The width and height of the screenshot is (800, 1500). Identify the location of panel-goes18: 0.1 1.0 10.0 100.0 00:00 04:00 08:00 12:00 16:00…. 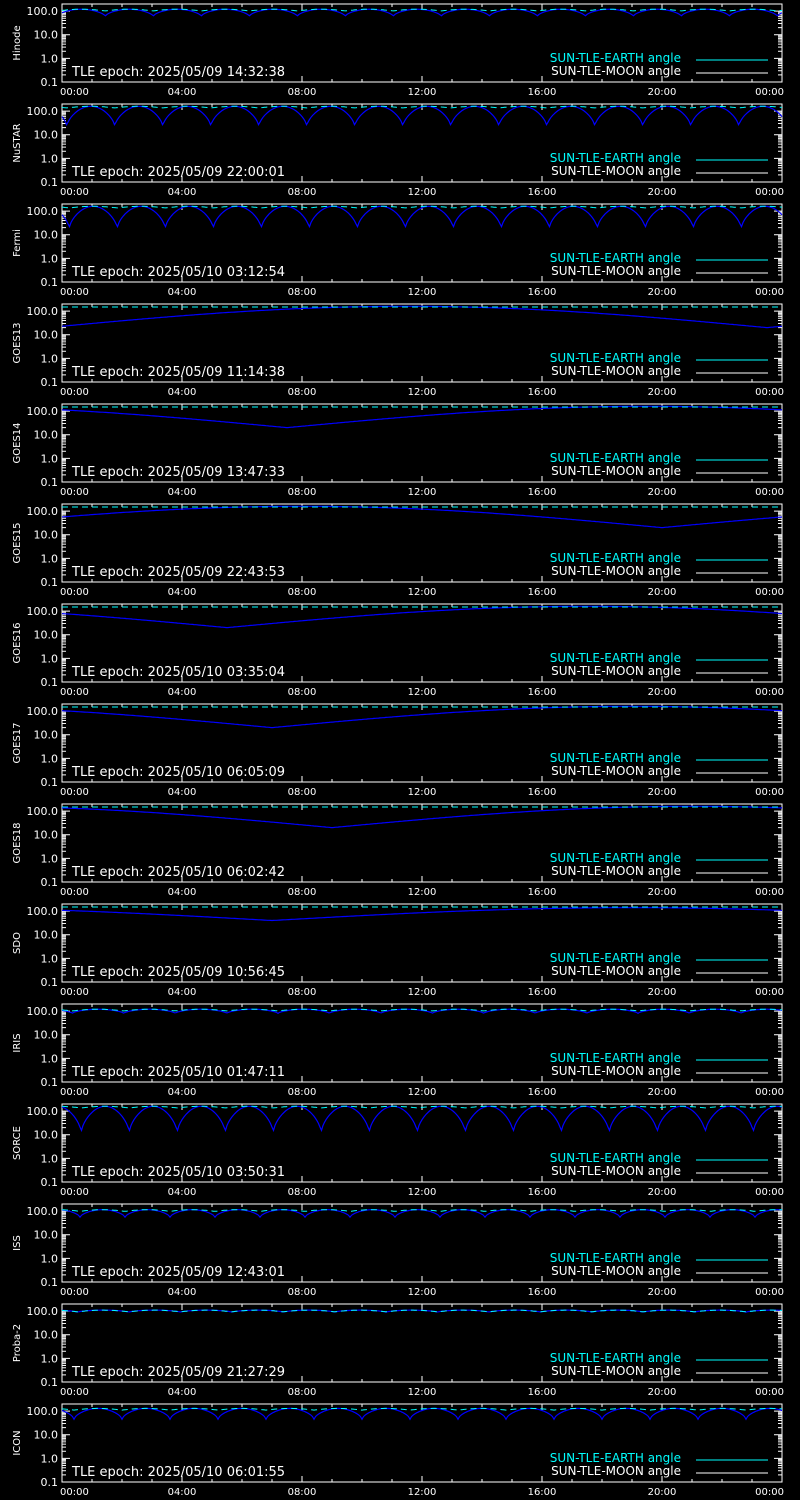
(398, 850).